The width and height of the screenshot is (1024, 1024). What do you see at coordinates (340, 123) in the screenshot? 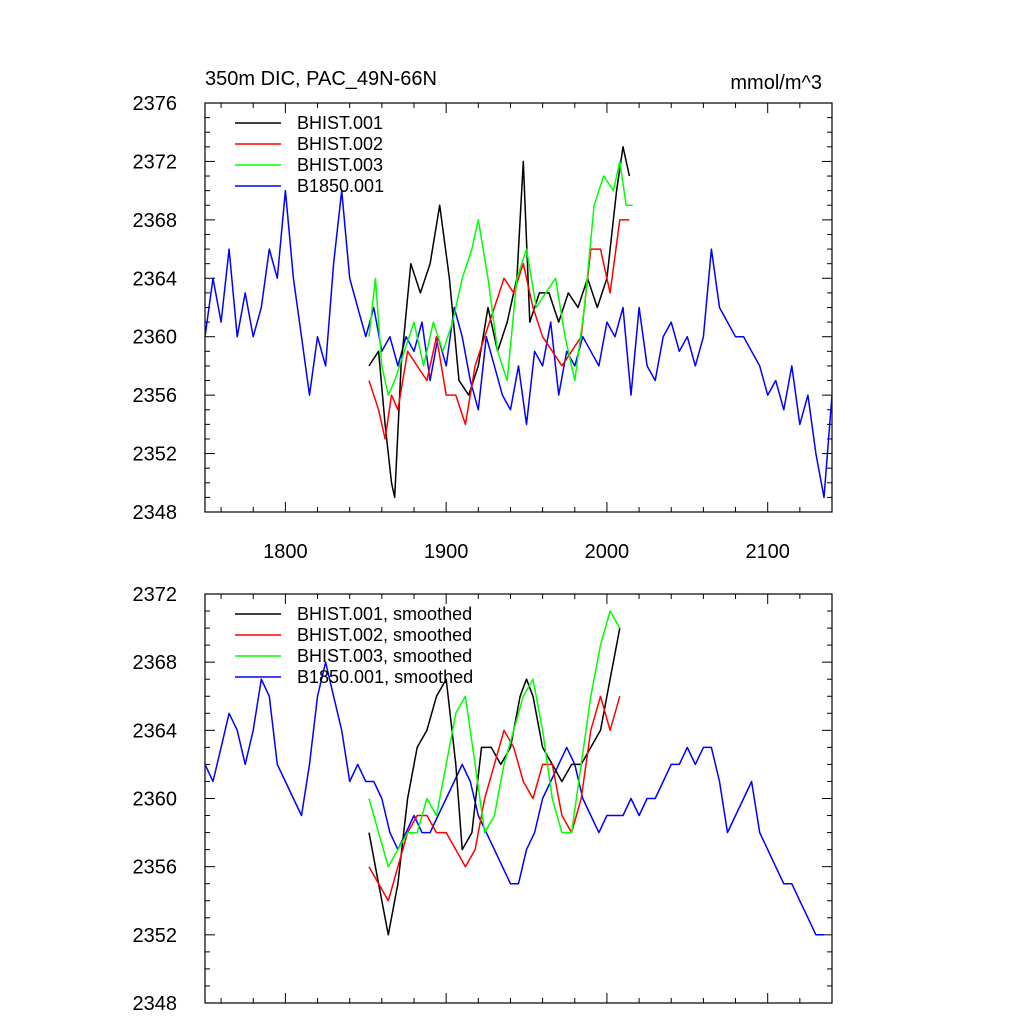
I see `legend-label: BHIST.001` at bounding box center [340, 123].